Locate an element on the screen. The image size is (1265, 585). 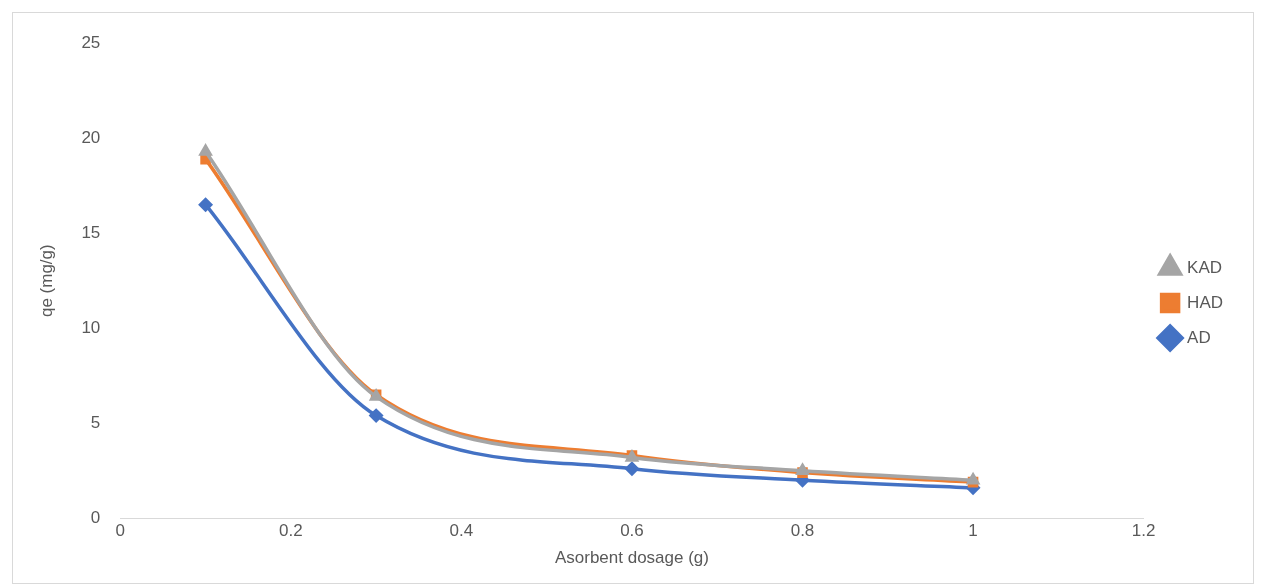
y-tick-label: 20 is located at coordinates (91, 137).